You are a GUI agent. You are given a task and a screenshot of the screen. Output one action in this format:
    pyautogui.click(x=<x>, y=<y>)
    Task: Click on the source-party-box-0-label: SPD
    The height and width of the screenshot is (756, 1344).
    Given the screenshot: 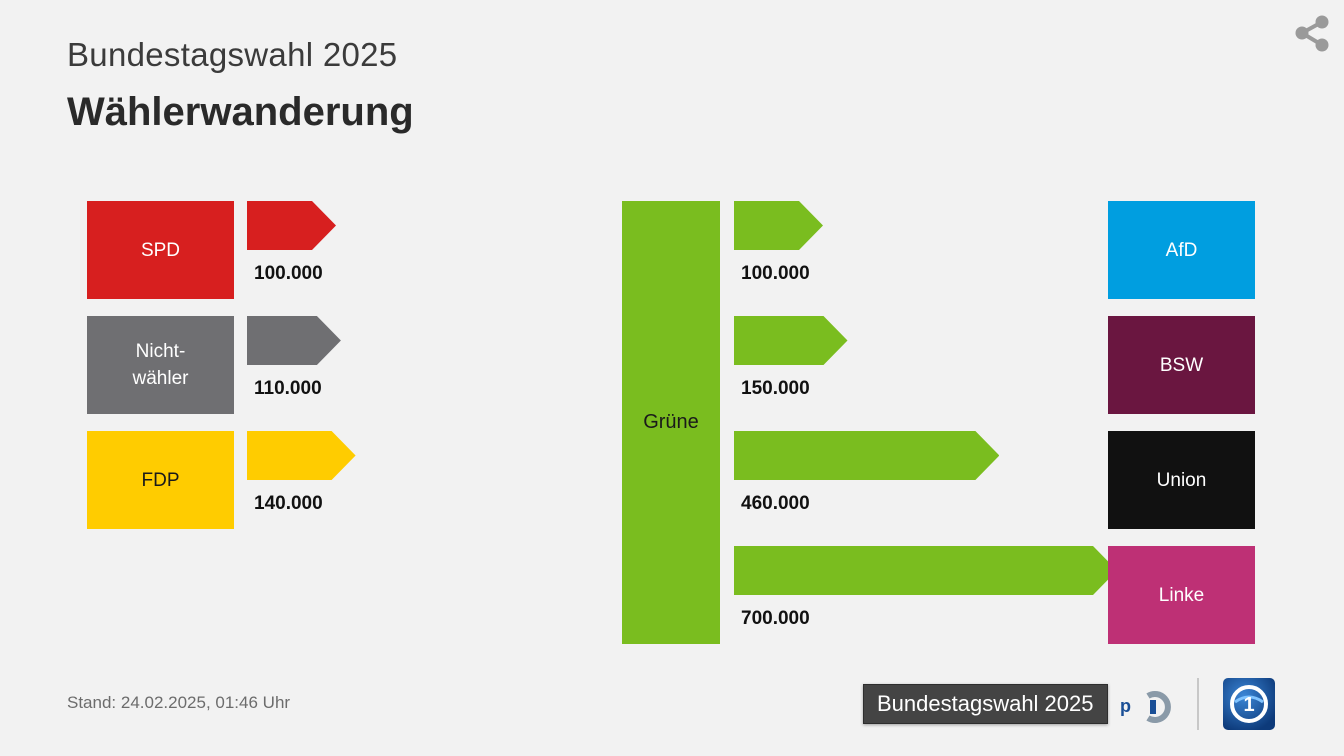 What is the action you would take?
    pyautogui.click(x=160, y=250)
    